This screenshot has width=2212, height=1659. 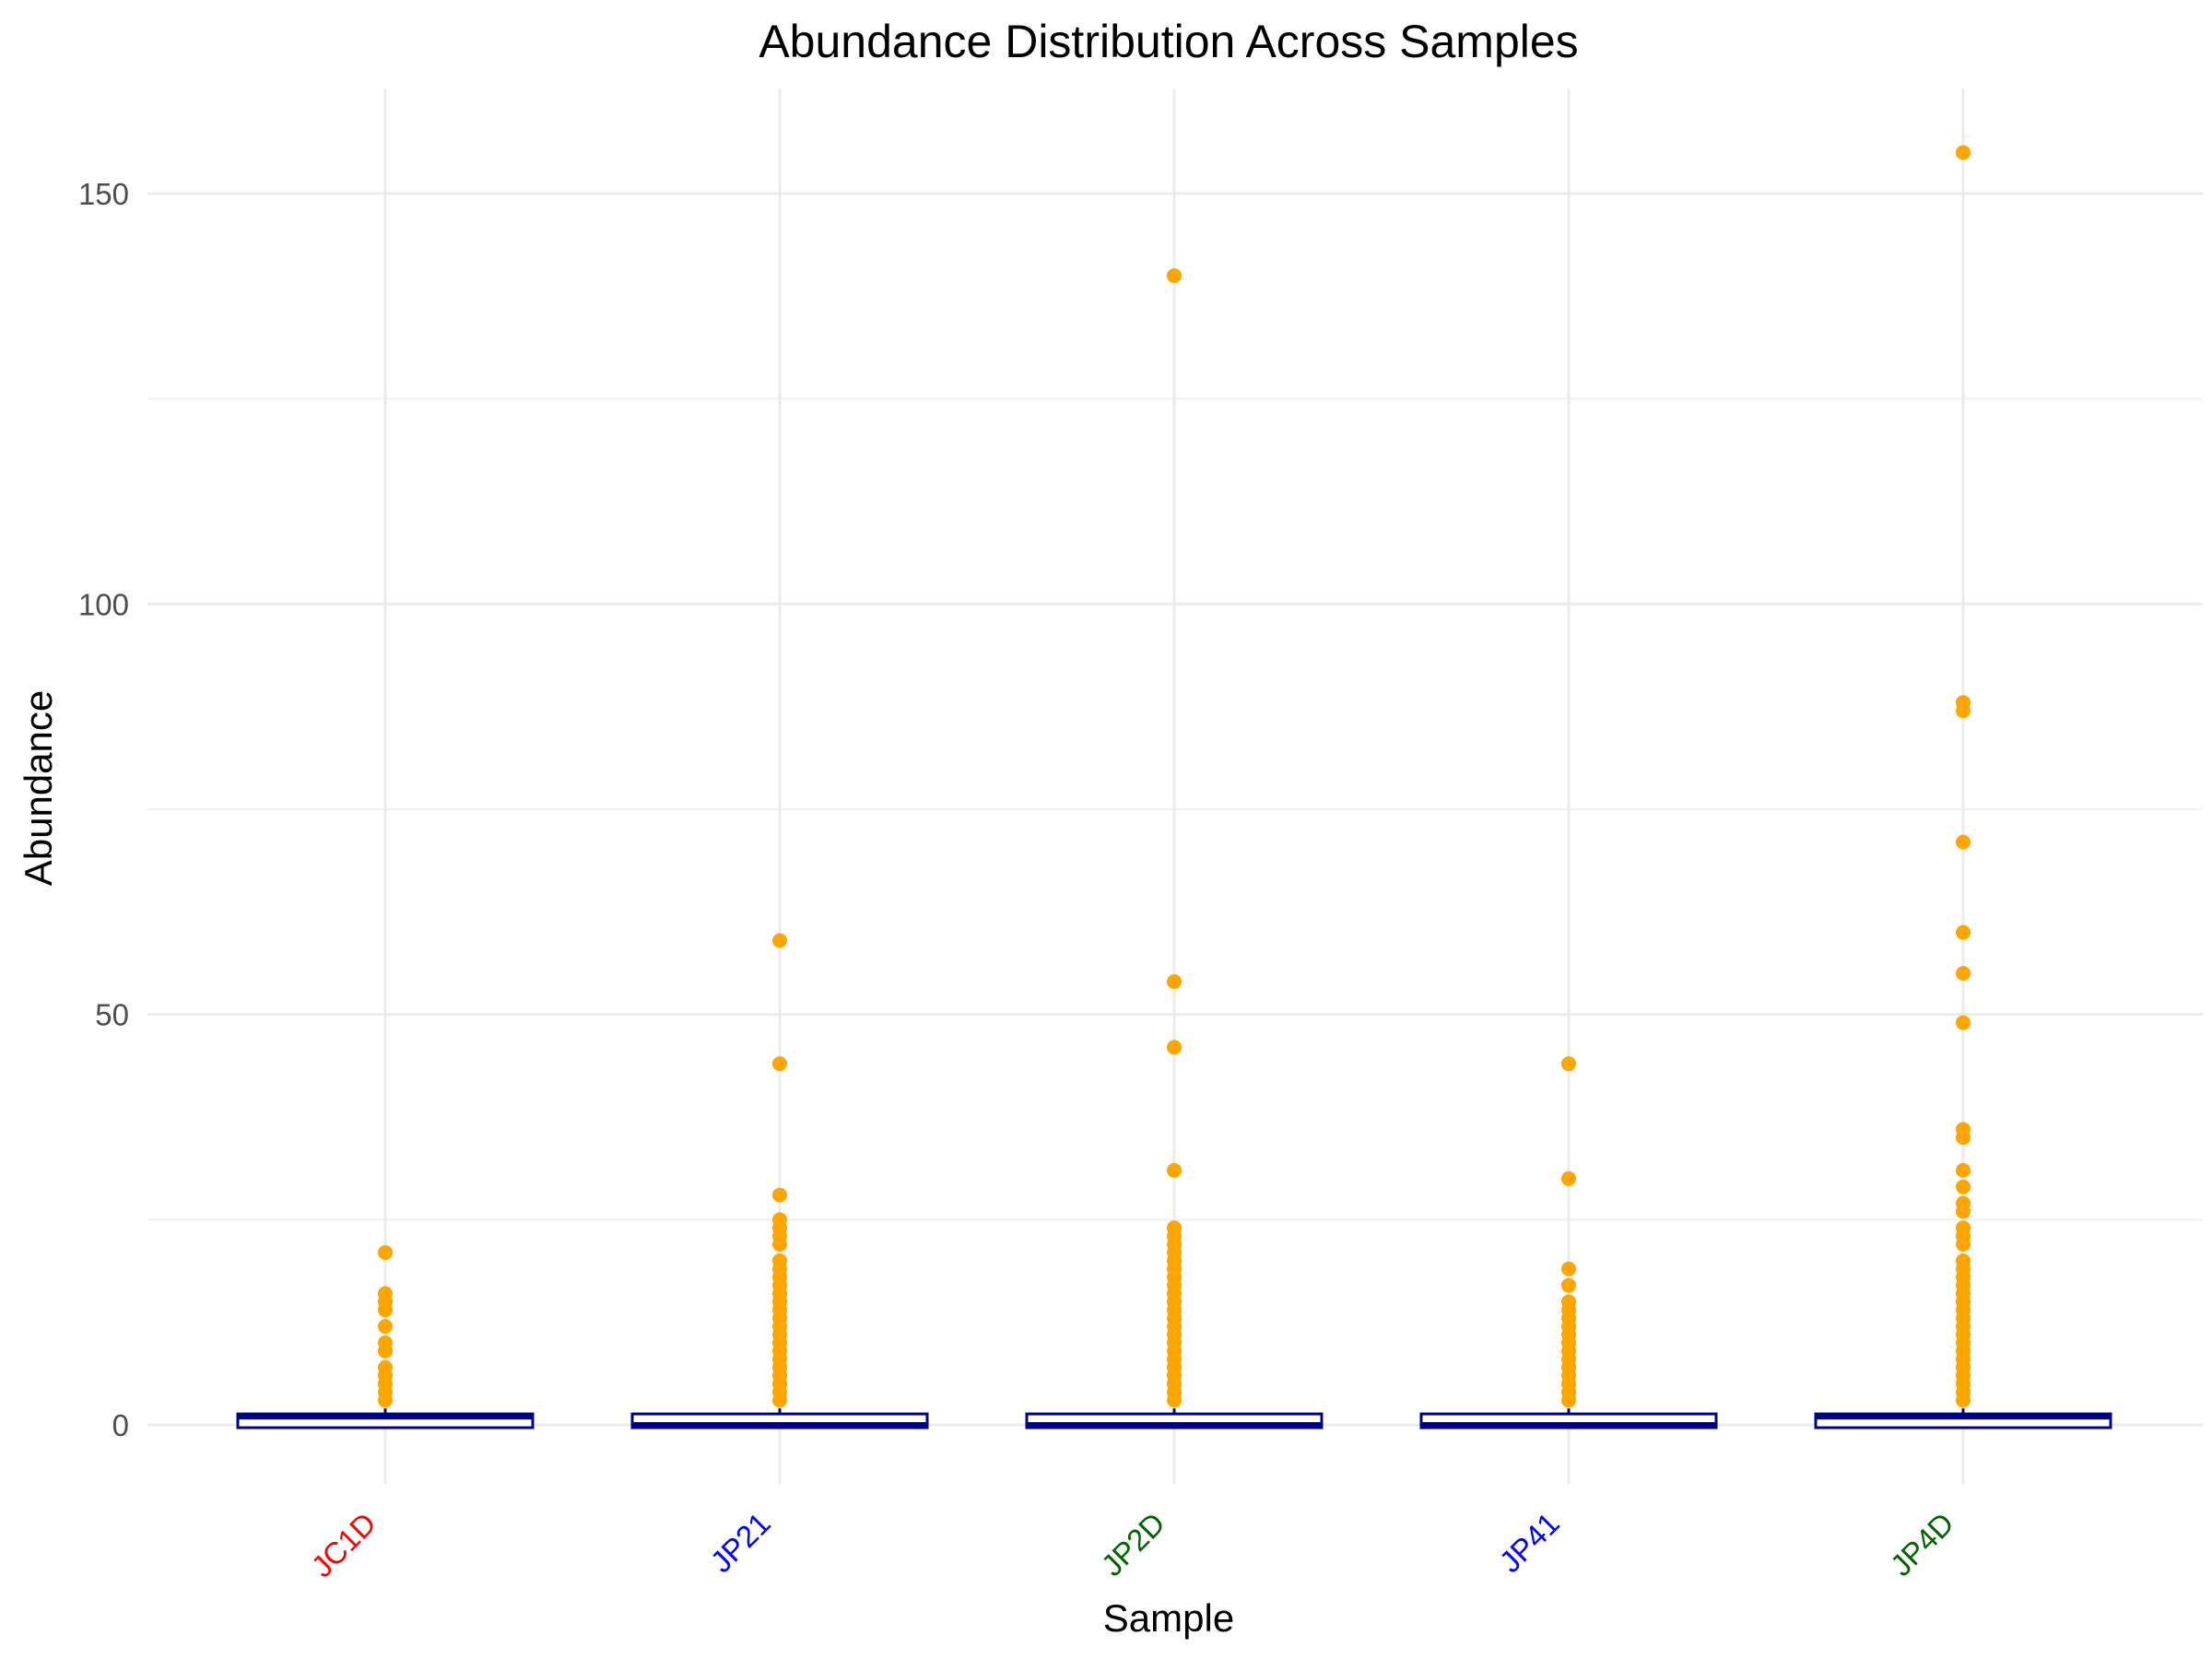 I want to click on y-tick-label: 50, so click(x=112, y=1015).